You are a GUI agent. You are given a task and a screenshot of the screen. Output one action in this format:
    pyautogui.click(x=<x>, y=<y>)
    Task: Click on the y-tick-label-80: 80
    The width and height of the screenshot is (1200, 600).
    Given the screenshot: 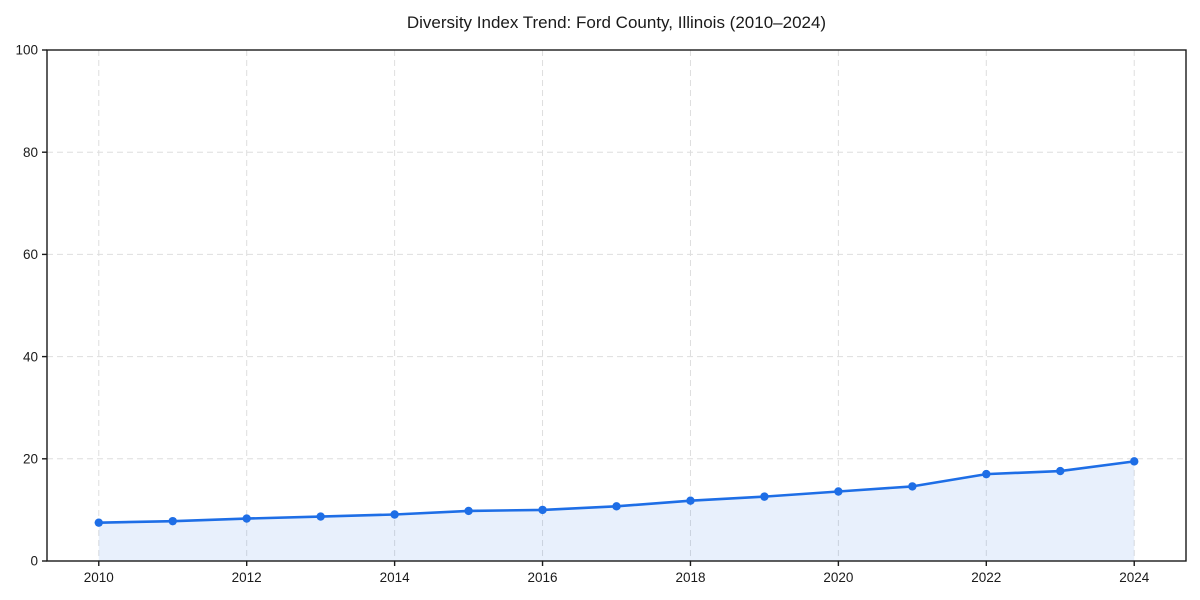 What is the action you would take?
    pyautogui.click(x=30, y=152)
    